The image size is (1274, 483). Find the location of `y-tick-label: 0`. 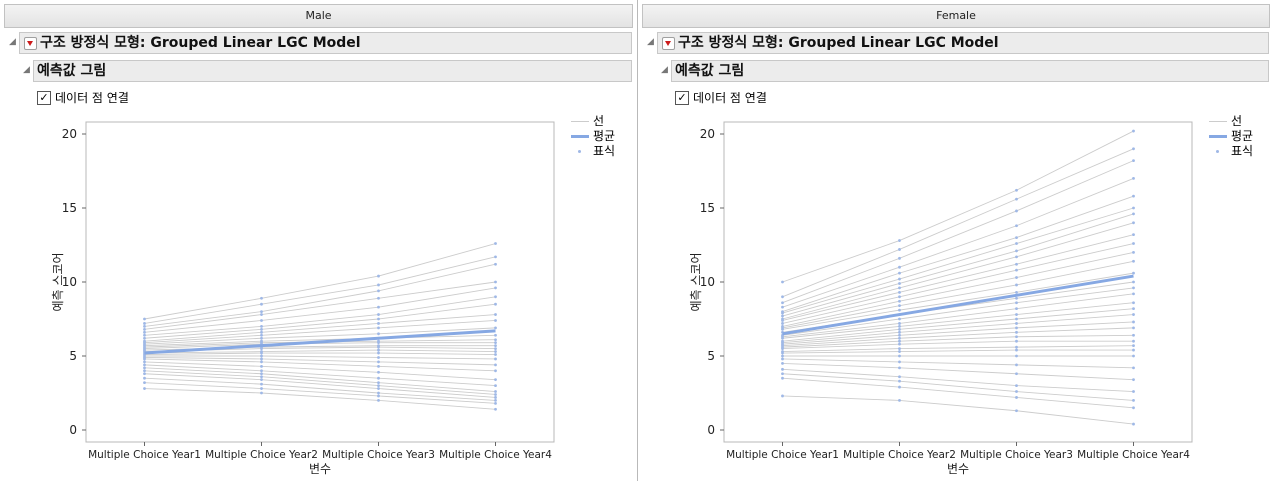

y-tick-label: 0 is located at coordinates (711, 430).